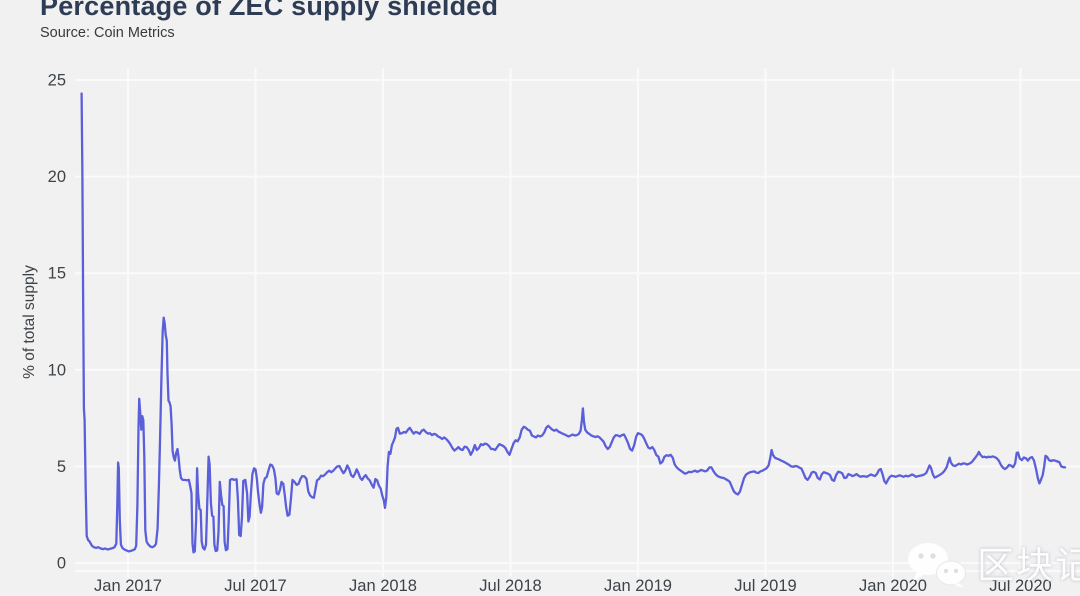 The height and width of the screenshot is (596, 1080). I want to click on chart-source: Source: Coin Metrics, so click(107, 33).